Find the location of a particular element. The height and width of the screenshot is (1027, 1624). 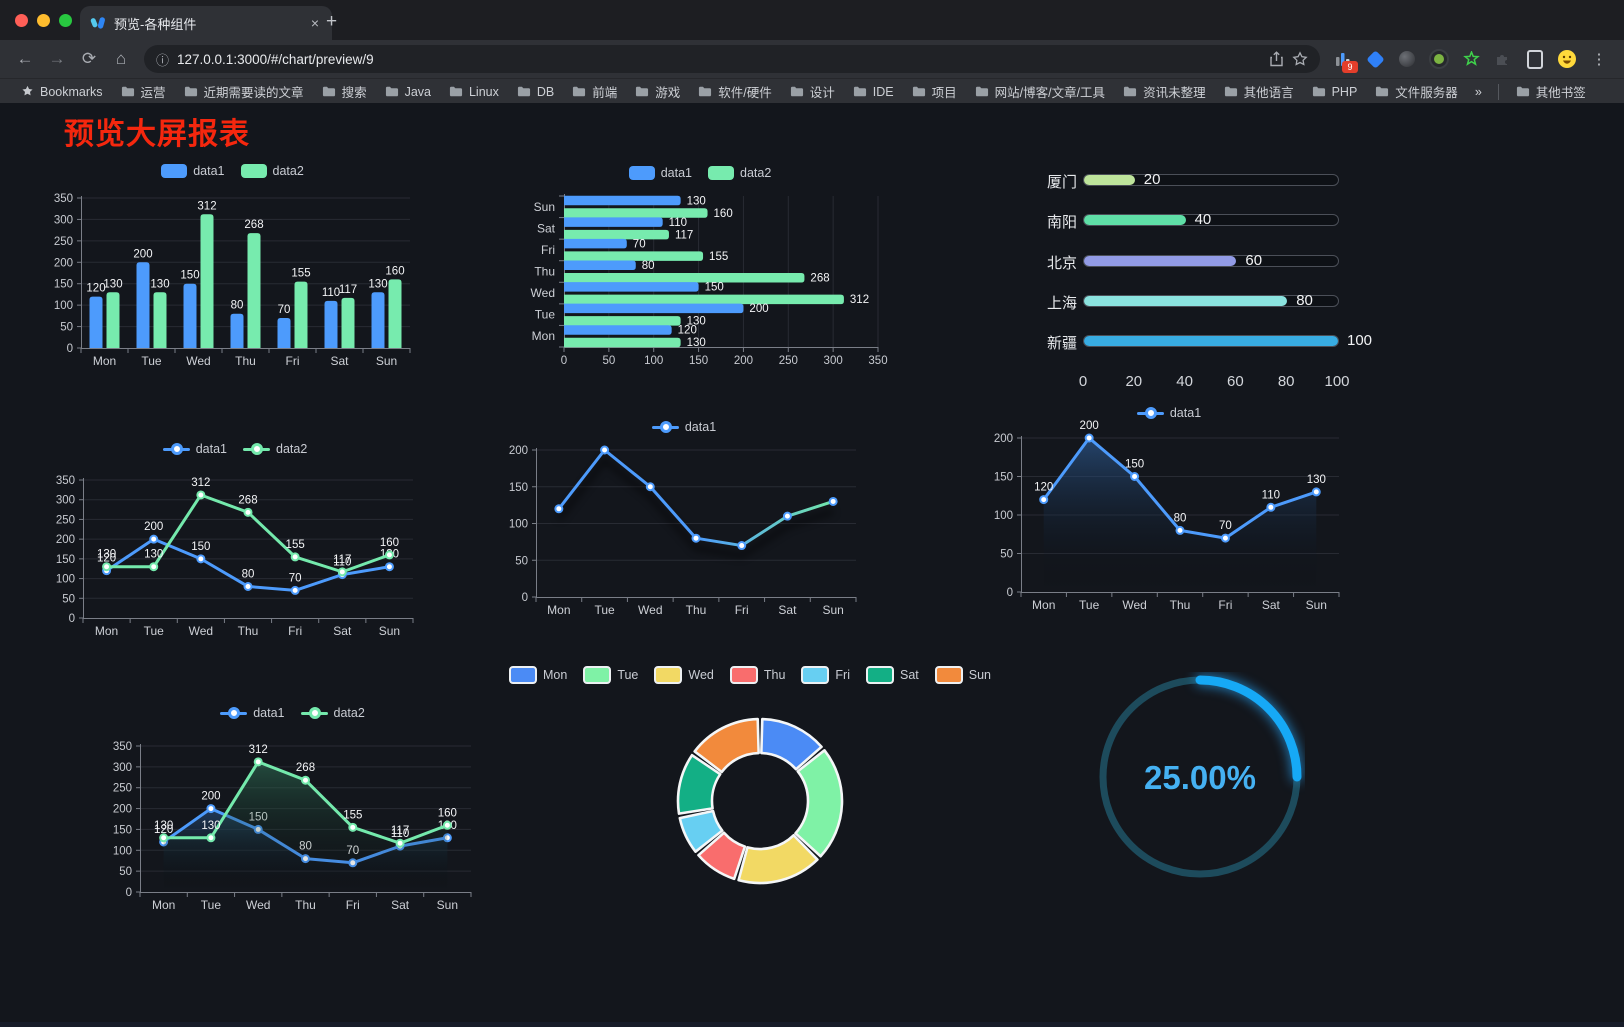

extension-stats-icon: 9 is located at coordinates (1345, 60).